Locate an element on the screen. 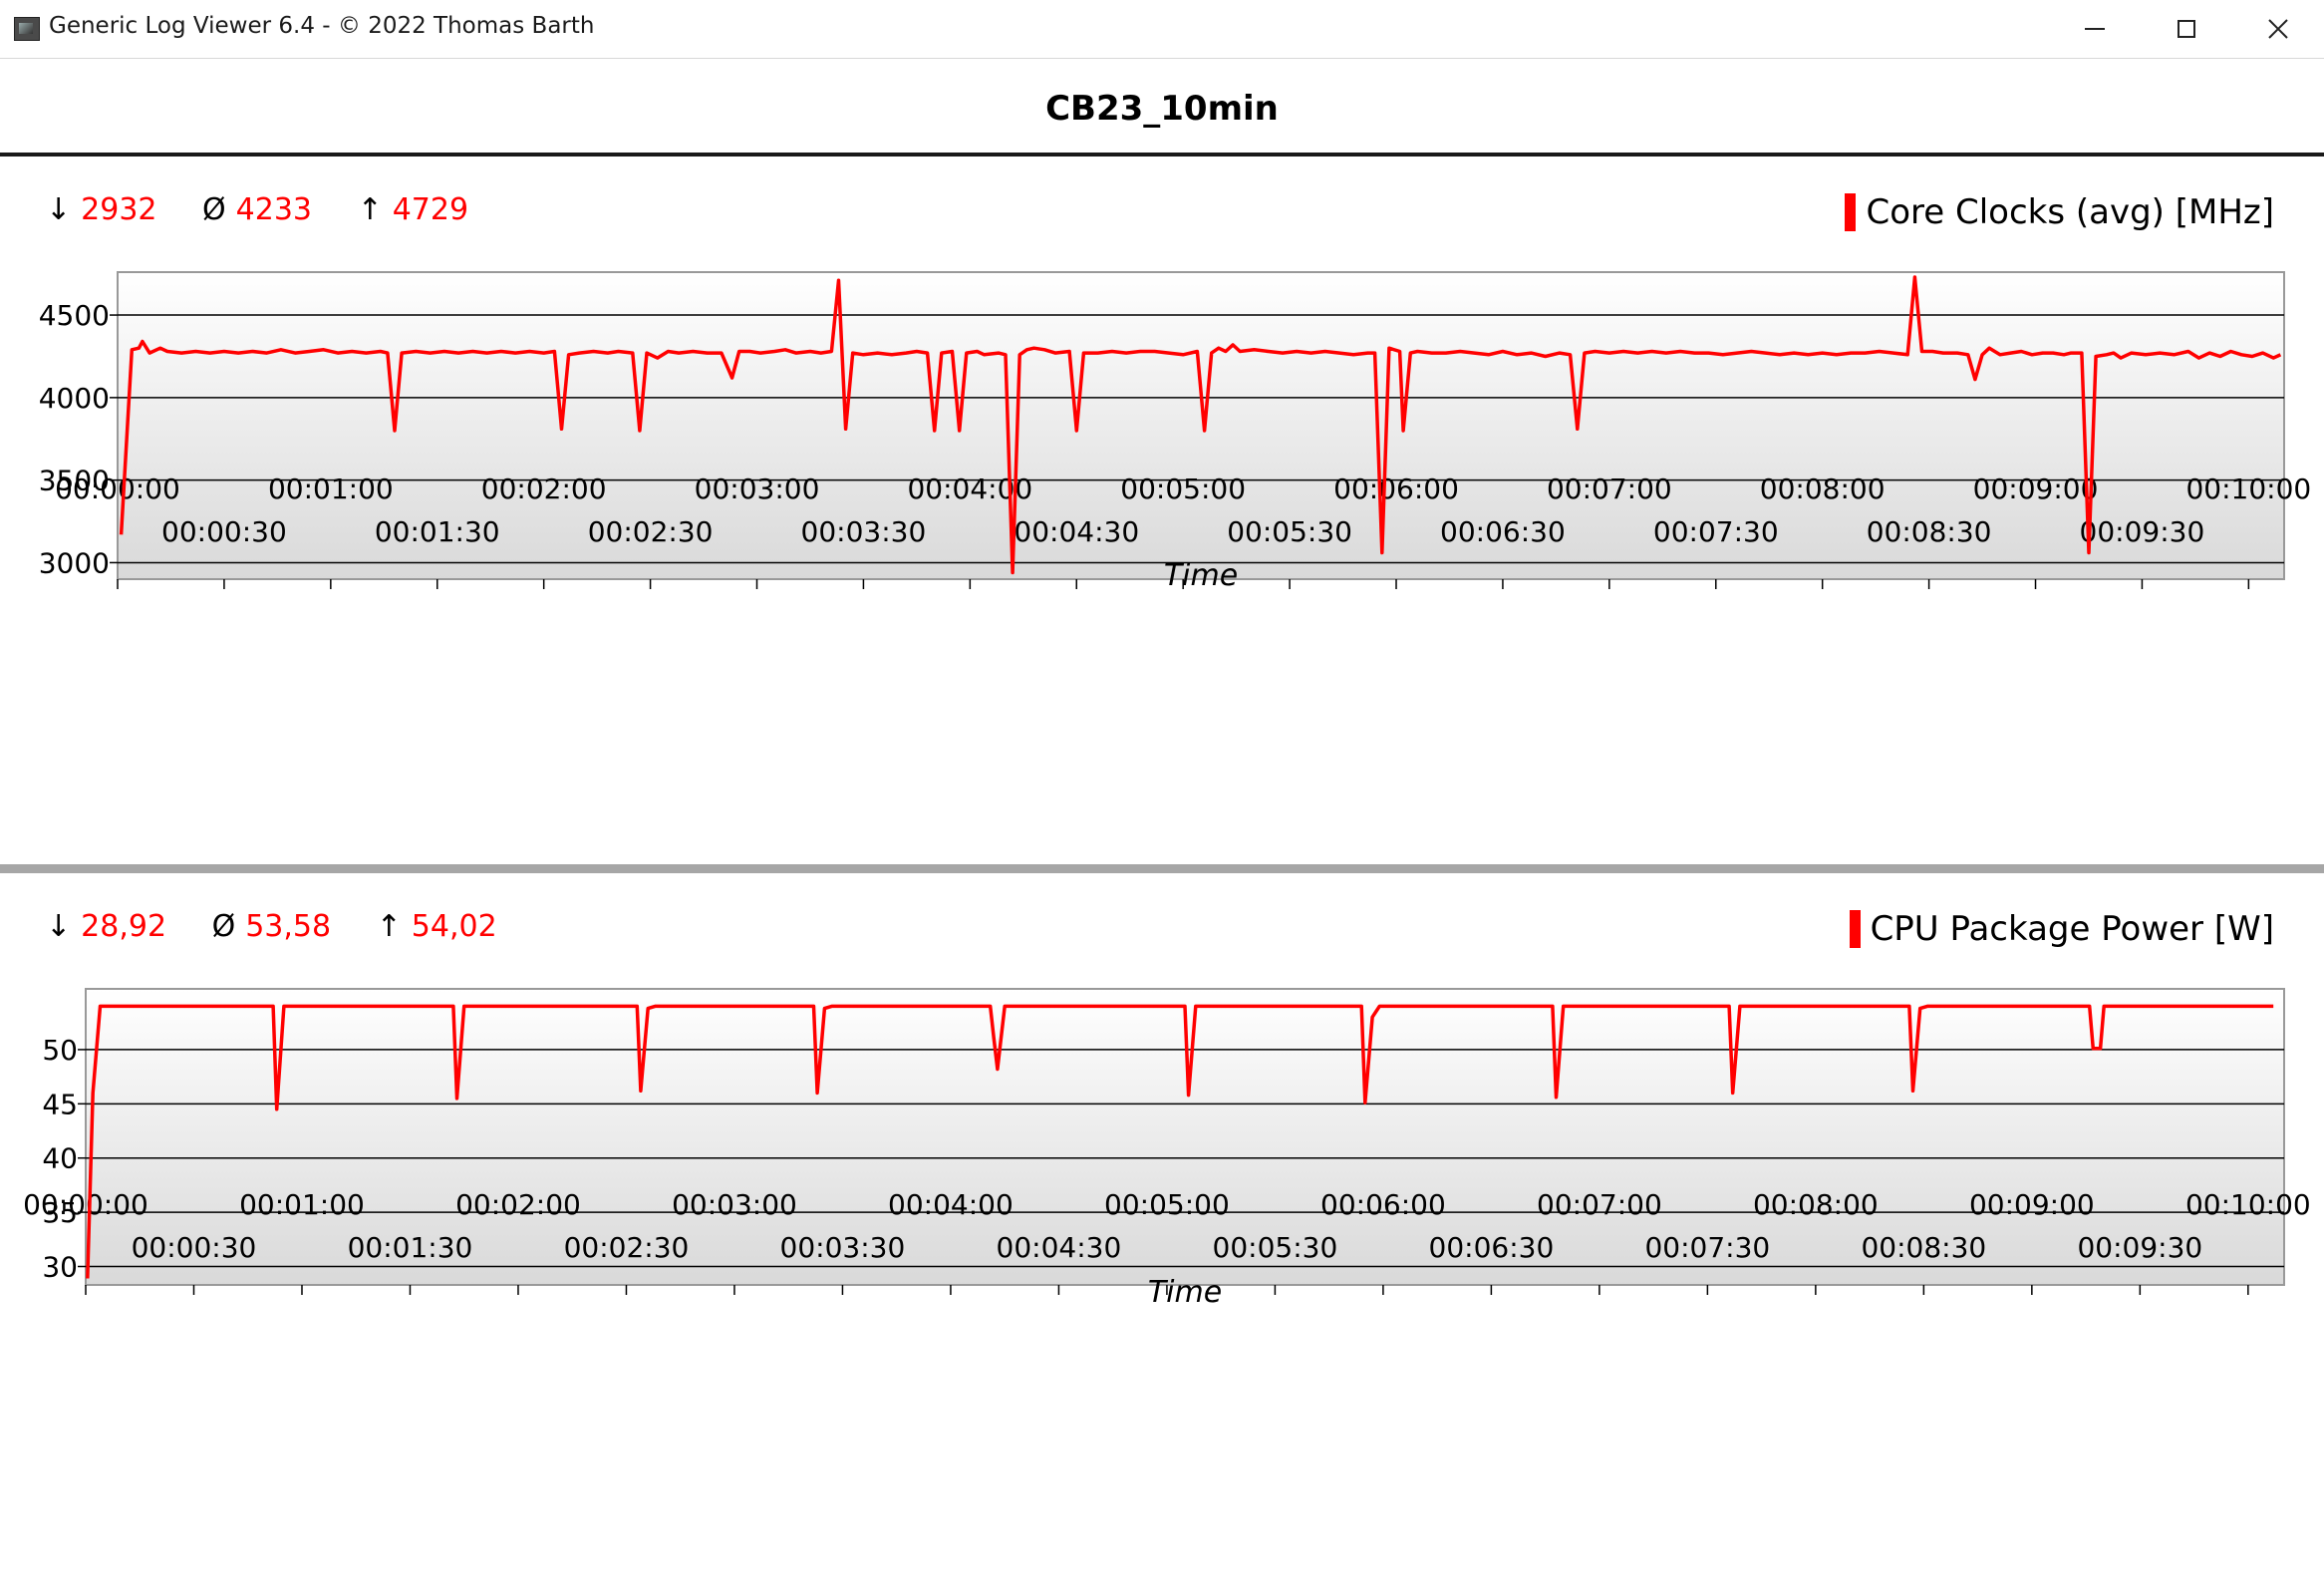 This screenshot has width=2324, height=1577. y-tick-label: 30 is located at coordinates (60, 1267).